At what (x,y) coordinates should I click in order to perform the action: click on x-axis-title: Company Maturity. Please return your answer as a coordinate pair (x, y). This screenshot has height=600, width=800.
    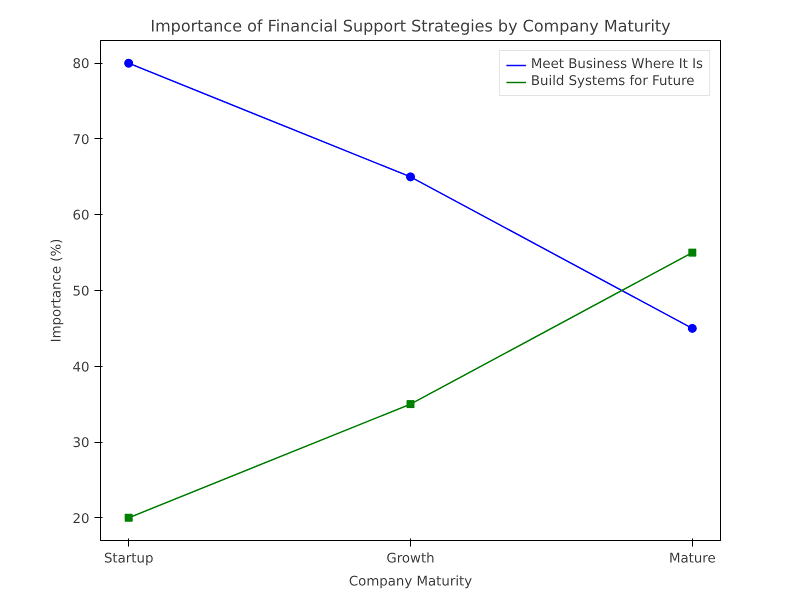
    Looking at the image, I should click on (410, 582).